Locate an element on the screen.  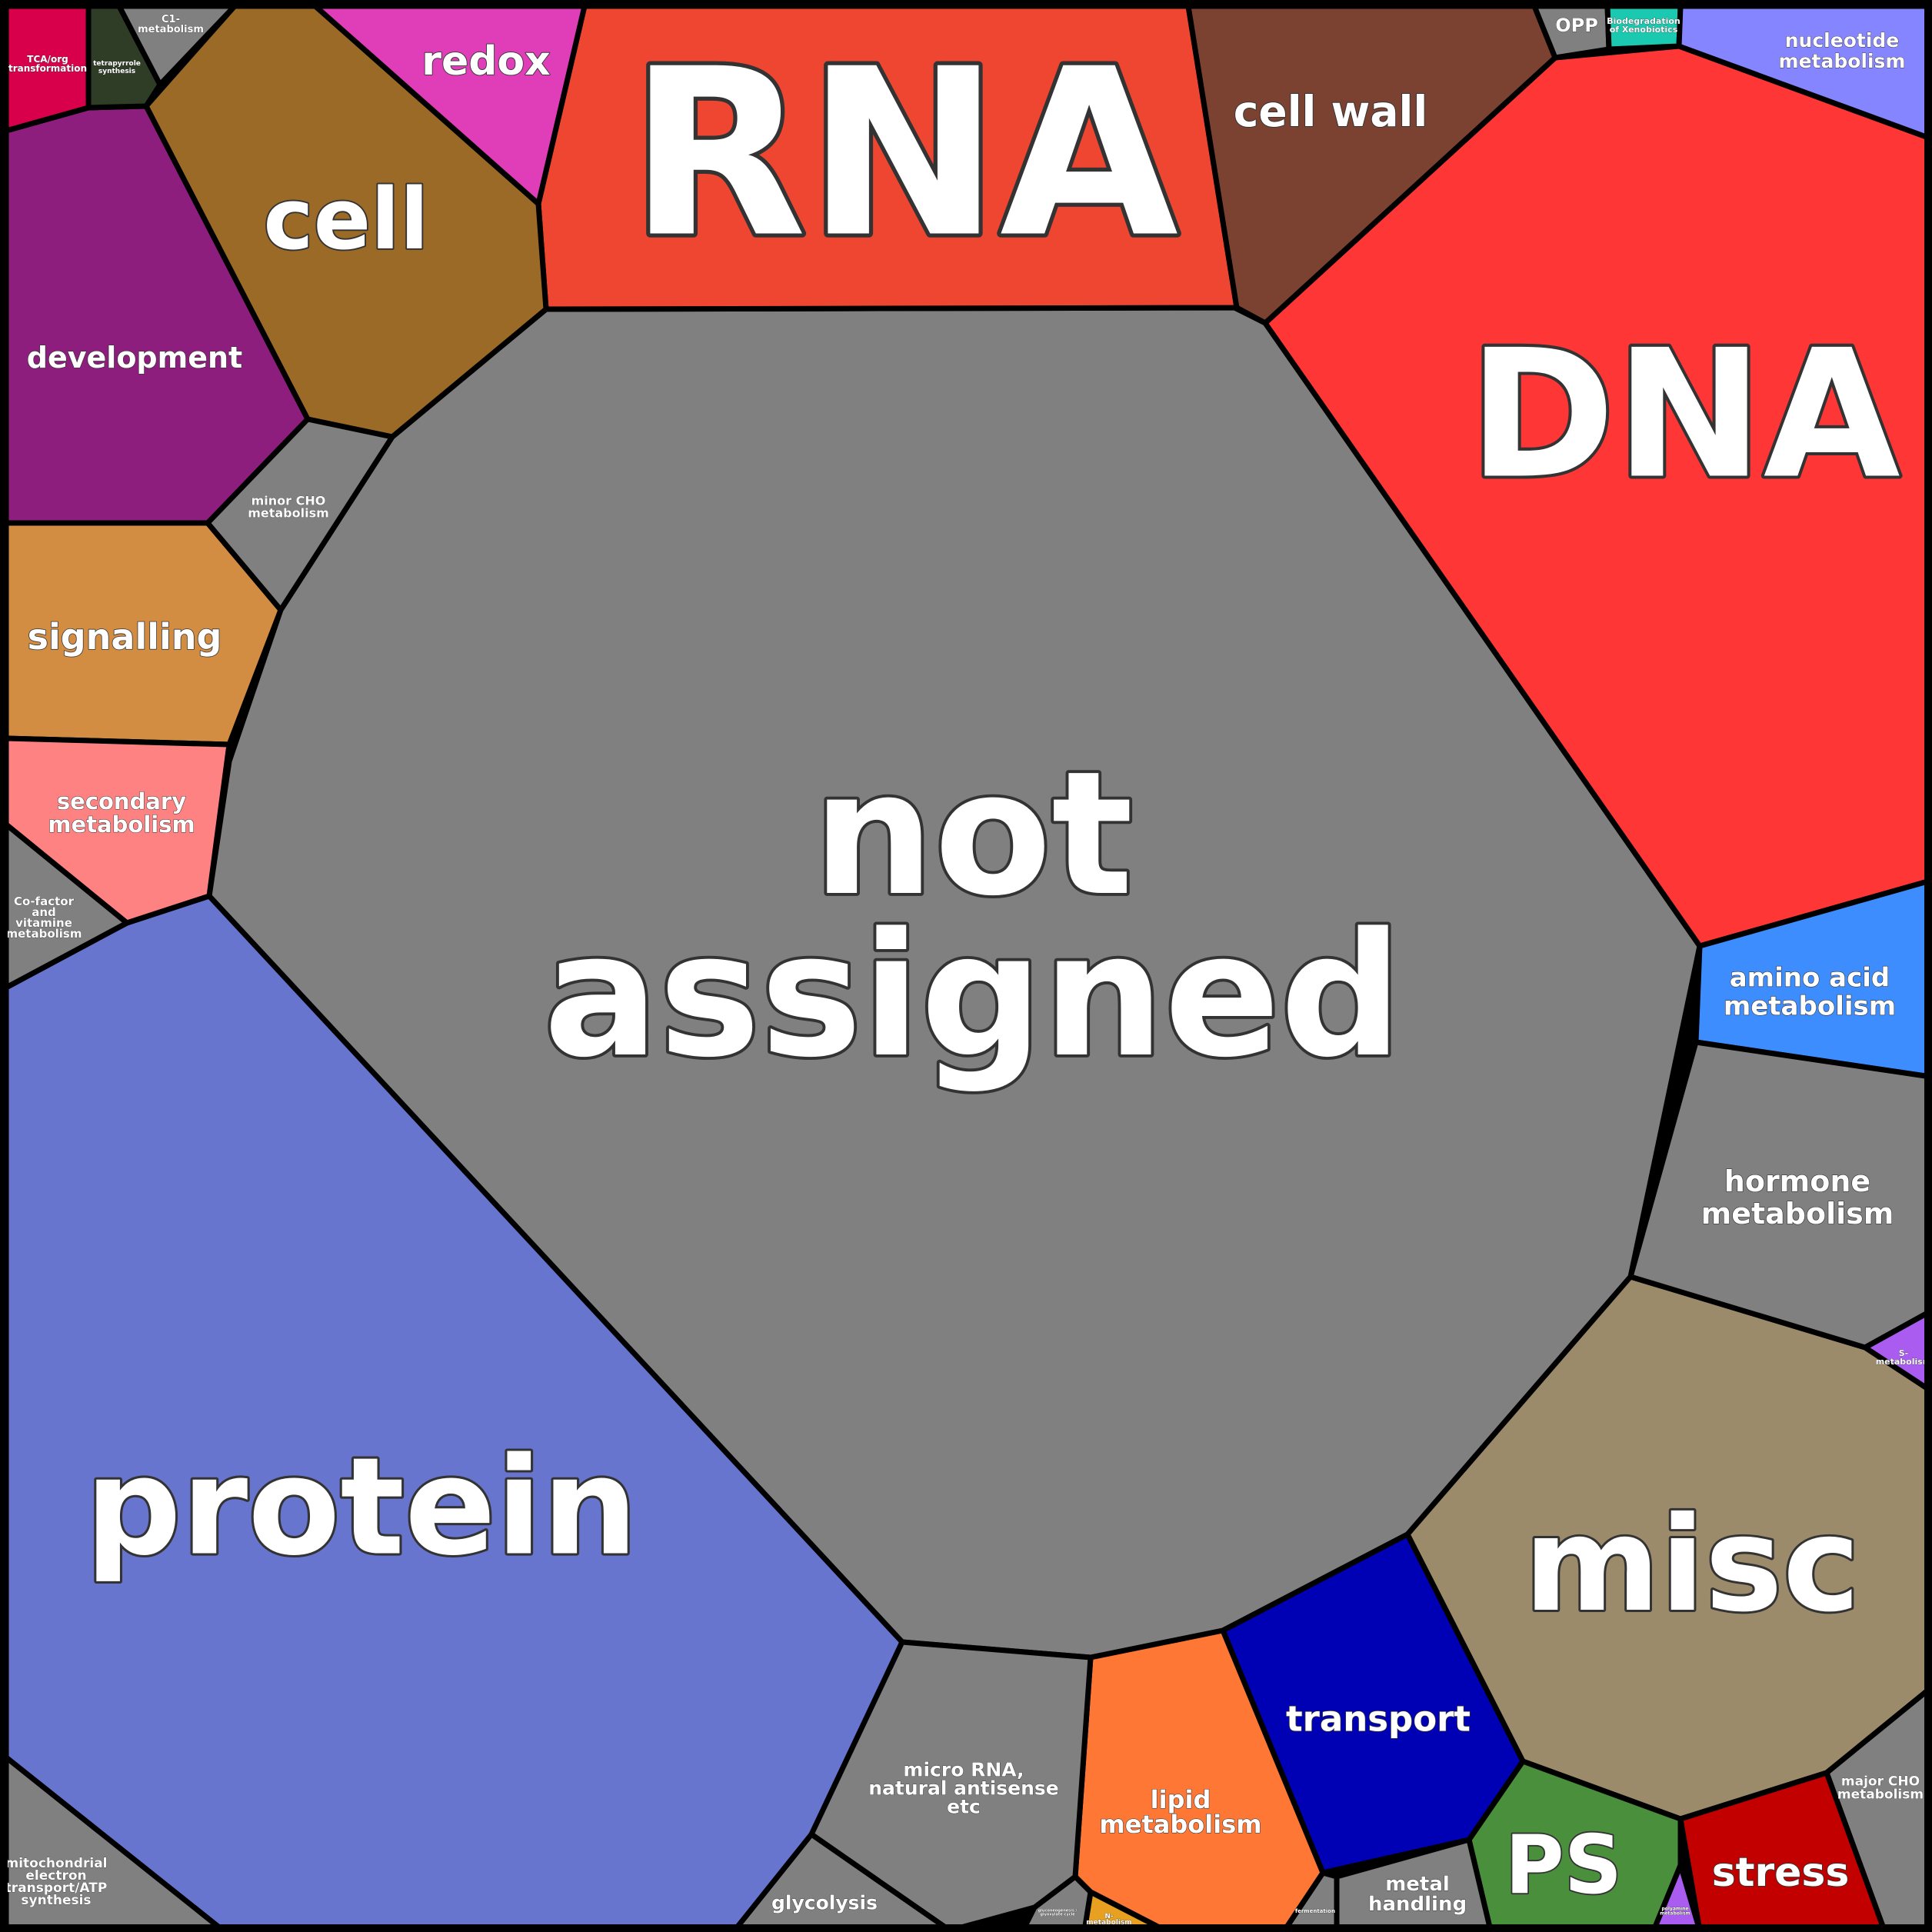
cell-label-cell-wall: cell wall is located at coordinates (1330, 111).